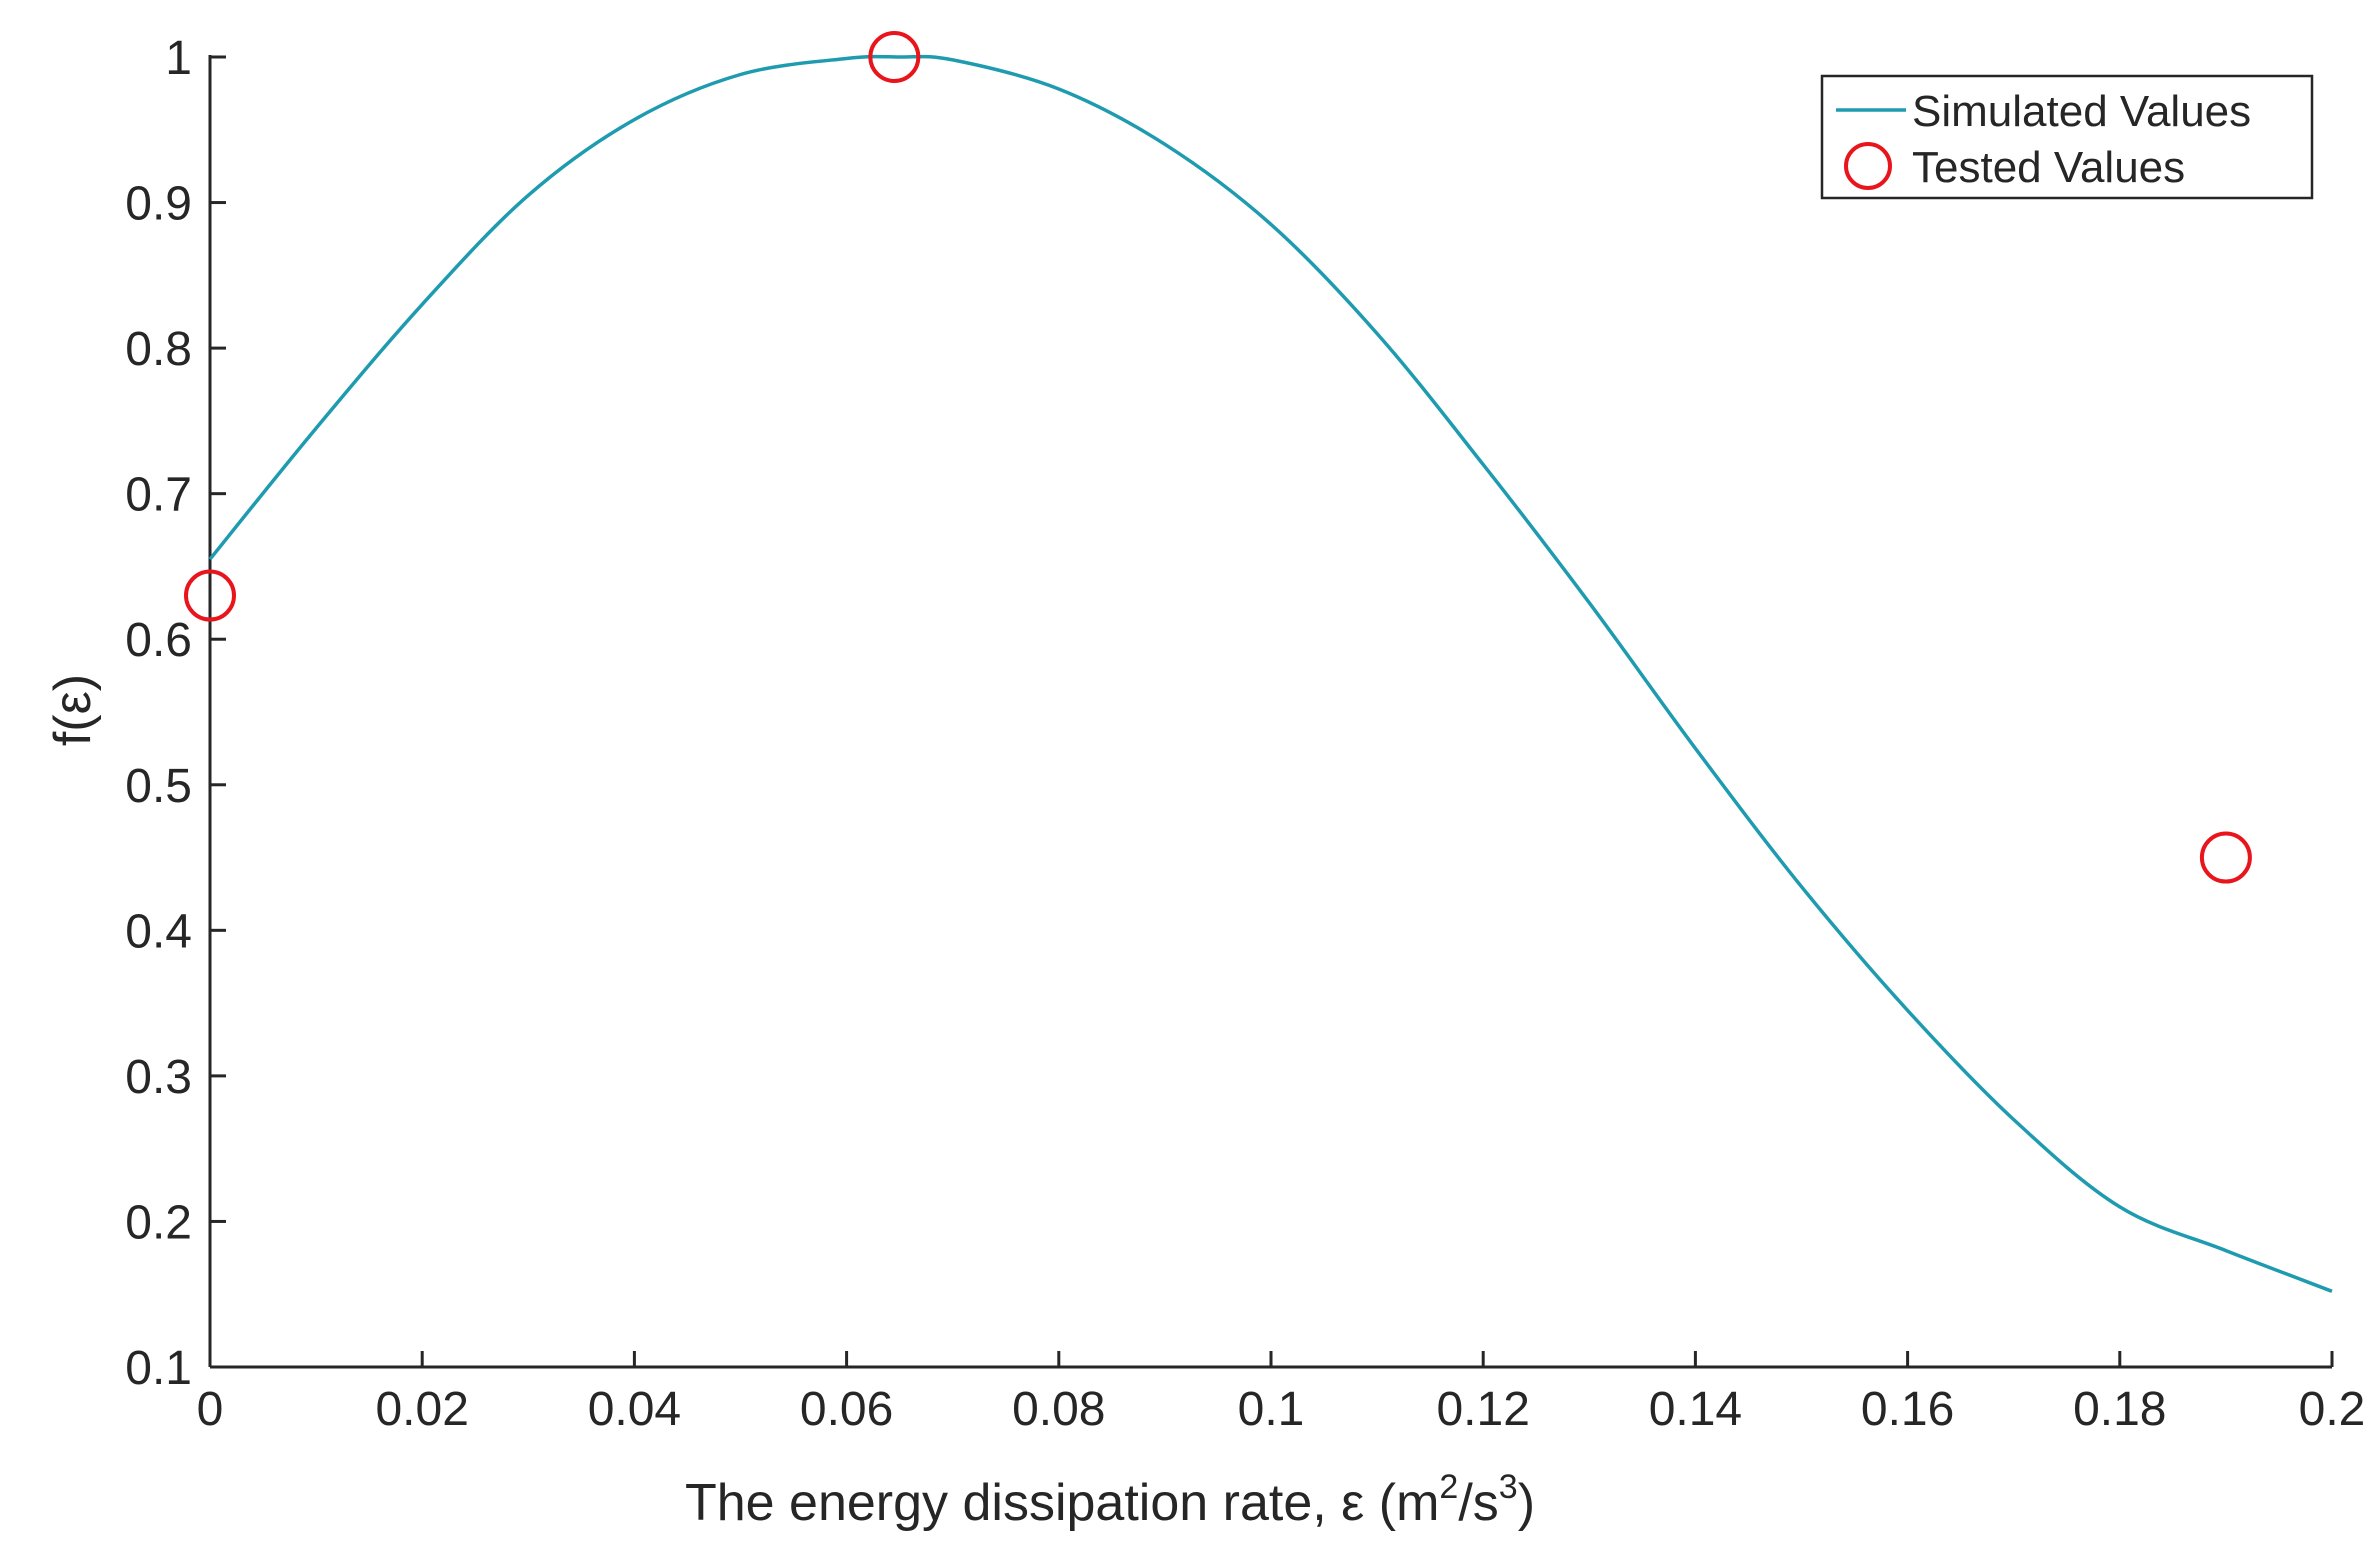 This screenshot has width=2380, height=1565. What do you see at coordinates (158, 204) in the screenshot?
I see `y-tick-label: 0.9` at bounding box center [158, 204].